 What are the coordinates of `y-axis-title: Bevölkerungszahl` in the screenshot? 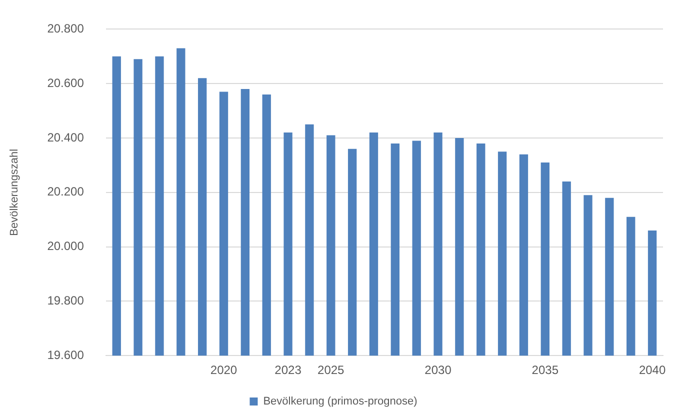 It's located at (14, 192).